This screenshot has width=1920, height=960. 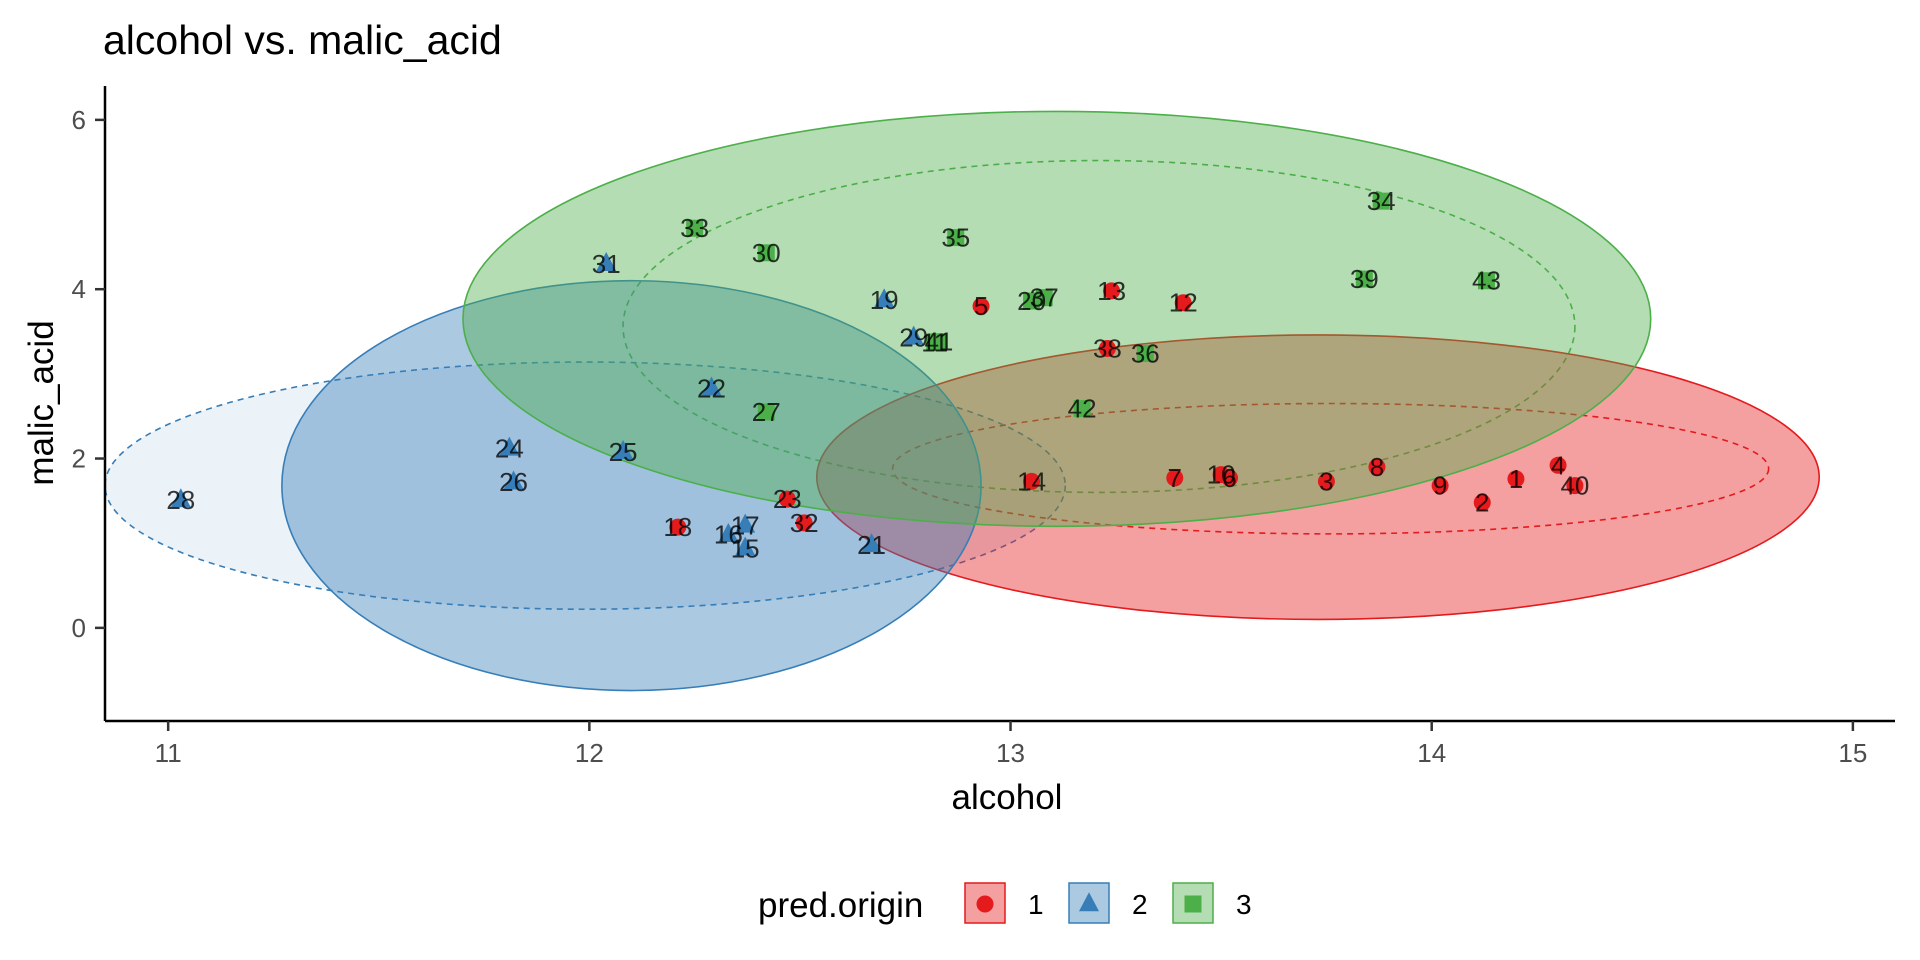 I want to click on point-label: 3, so click(x=1326, y=481).